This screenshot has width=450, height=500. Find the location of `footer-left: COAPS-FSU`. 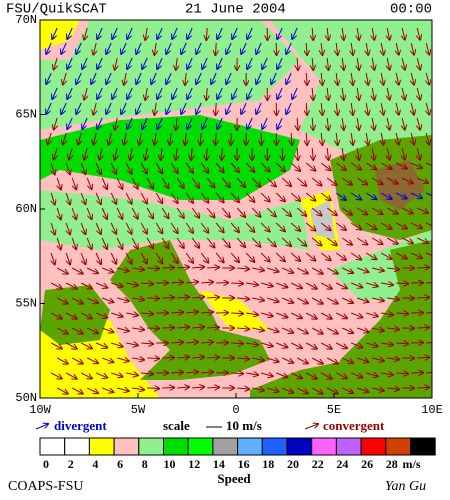

footer-left: COAPS-FSU is located at coordinates (45, 486).